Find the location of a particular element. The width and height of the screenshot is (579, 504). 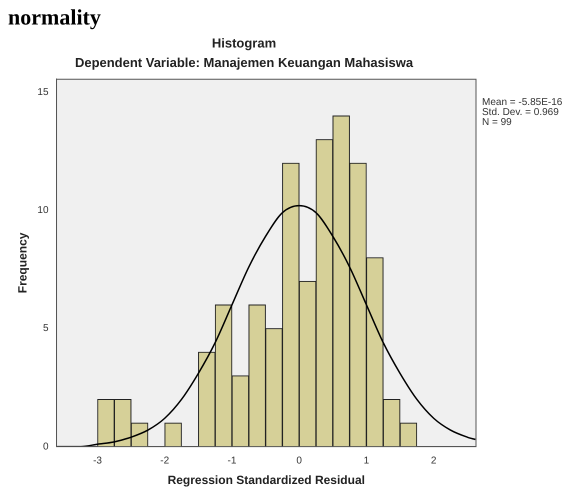

x-tick-label: 1 is located at coordinates (367, 460).